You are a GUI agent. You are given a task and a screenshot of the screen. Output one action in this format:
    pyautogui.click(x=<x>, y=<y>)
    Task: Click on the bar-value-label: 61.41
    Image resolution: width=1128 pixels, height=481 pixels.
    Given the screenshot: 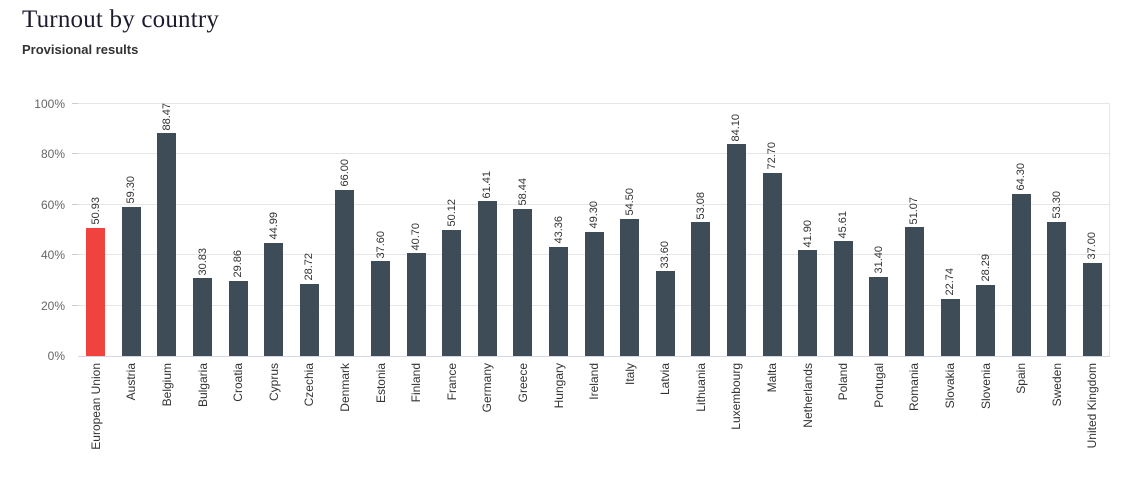 What is the action you would take?
    pyautogui.click(x=487, y=184)
    